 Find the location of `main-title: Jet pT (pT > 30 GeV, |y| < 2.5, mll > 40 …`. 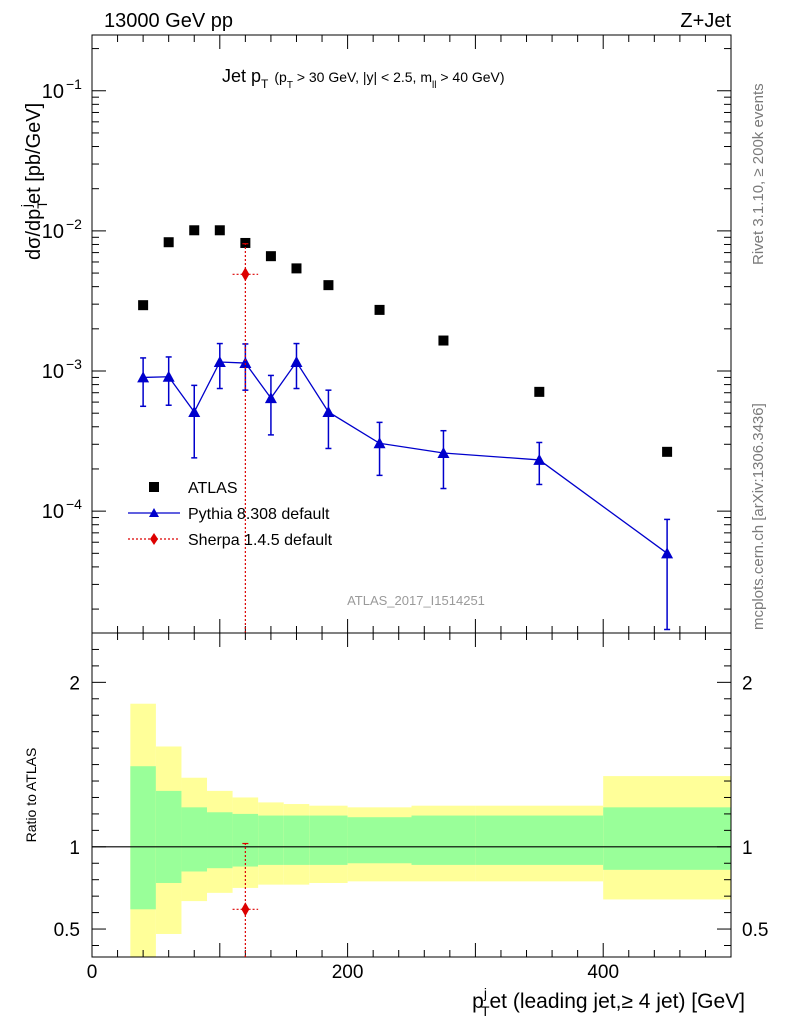

main-title: Jet pT (pT > 30 GeV, |y| < 2.5, mll > 40 … is located at coordinates (363, 78).